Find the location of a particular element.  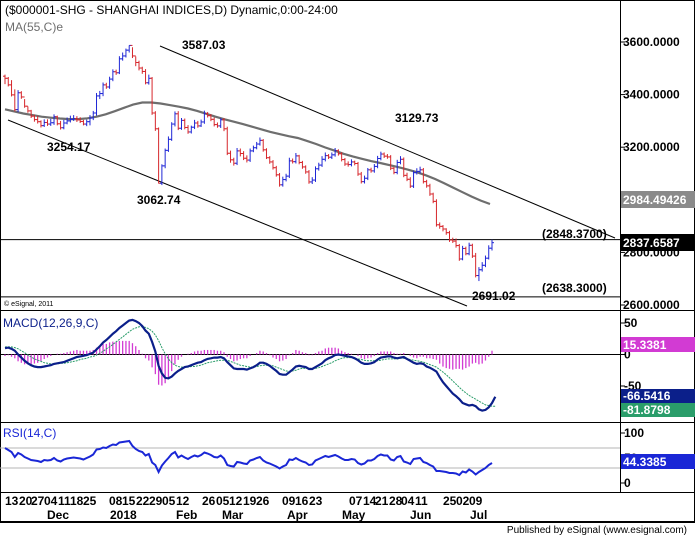

rsi-tick-label: 0 is located at coordinates (627, 483).